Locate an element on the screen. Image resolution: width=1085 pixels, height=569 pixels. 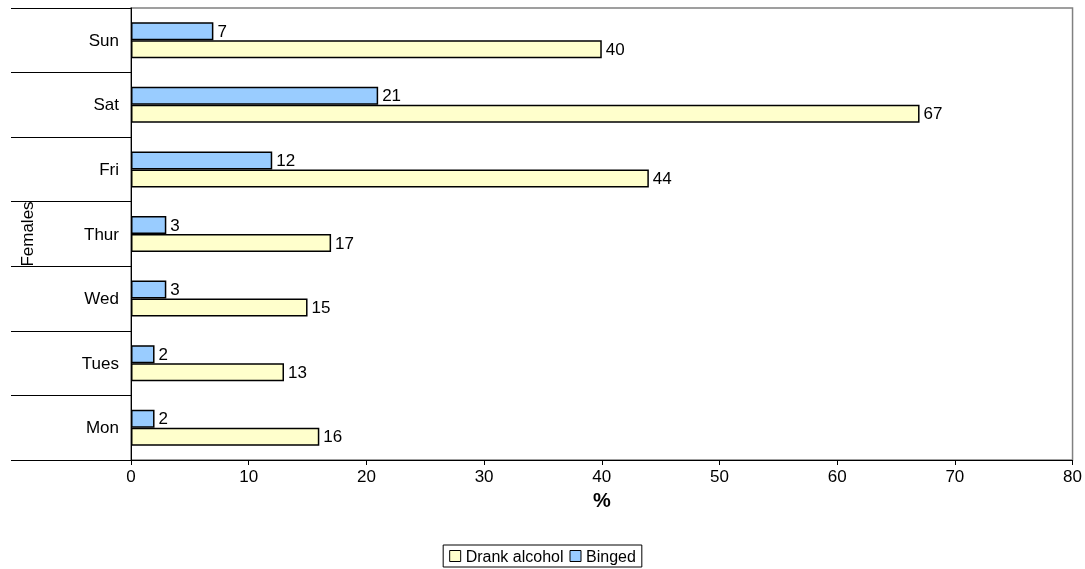
x-tick-label: 80 is located at coordinates (1073, 476).